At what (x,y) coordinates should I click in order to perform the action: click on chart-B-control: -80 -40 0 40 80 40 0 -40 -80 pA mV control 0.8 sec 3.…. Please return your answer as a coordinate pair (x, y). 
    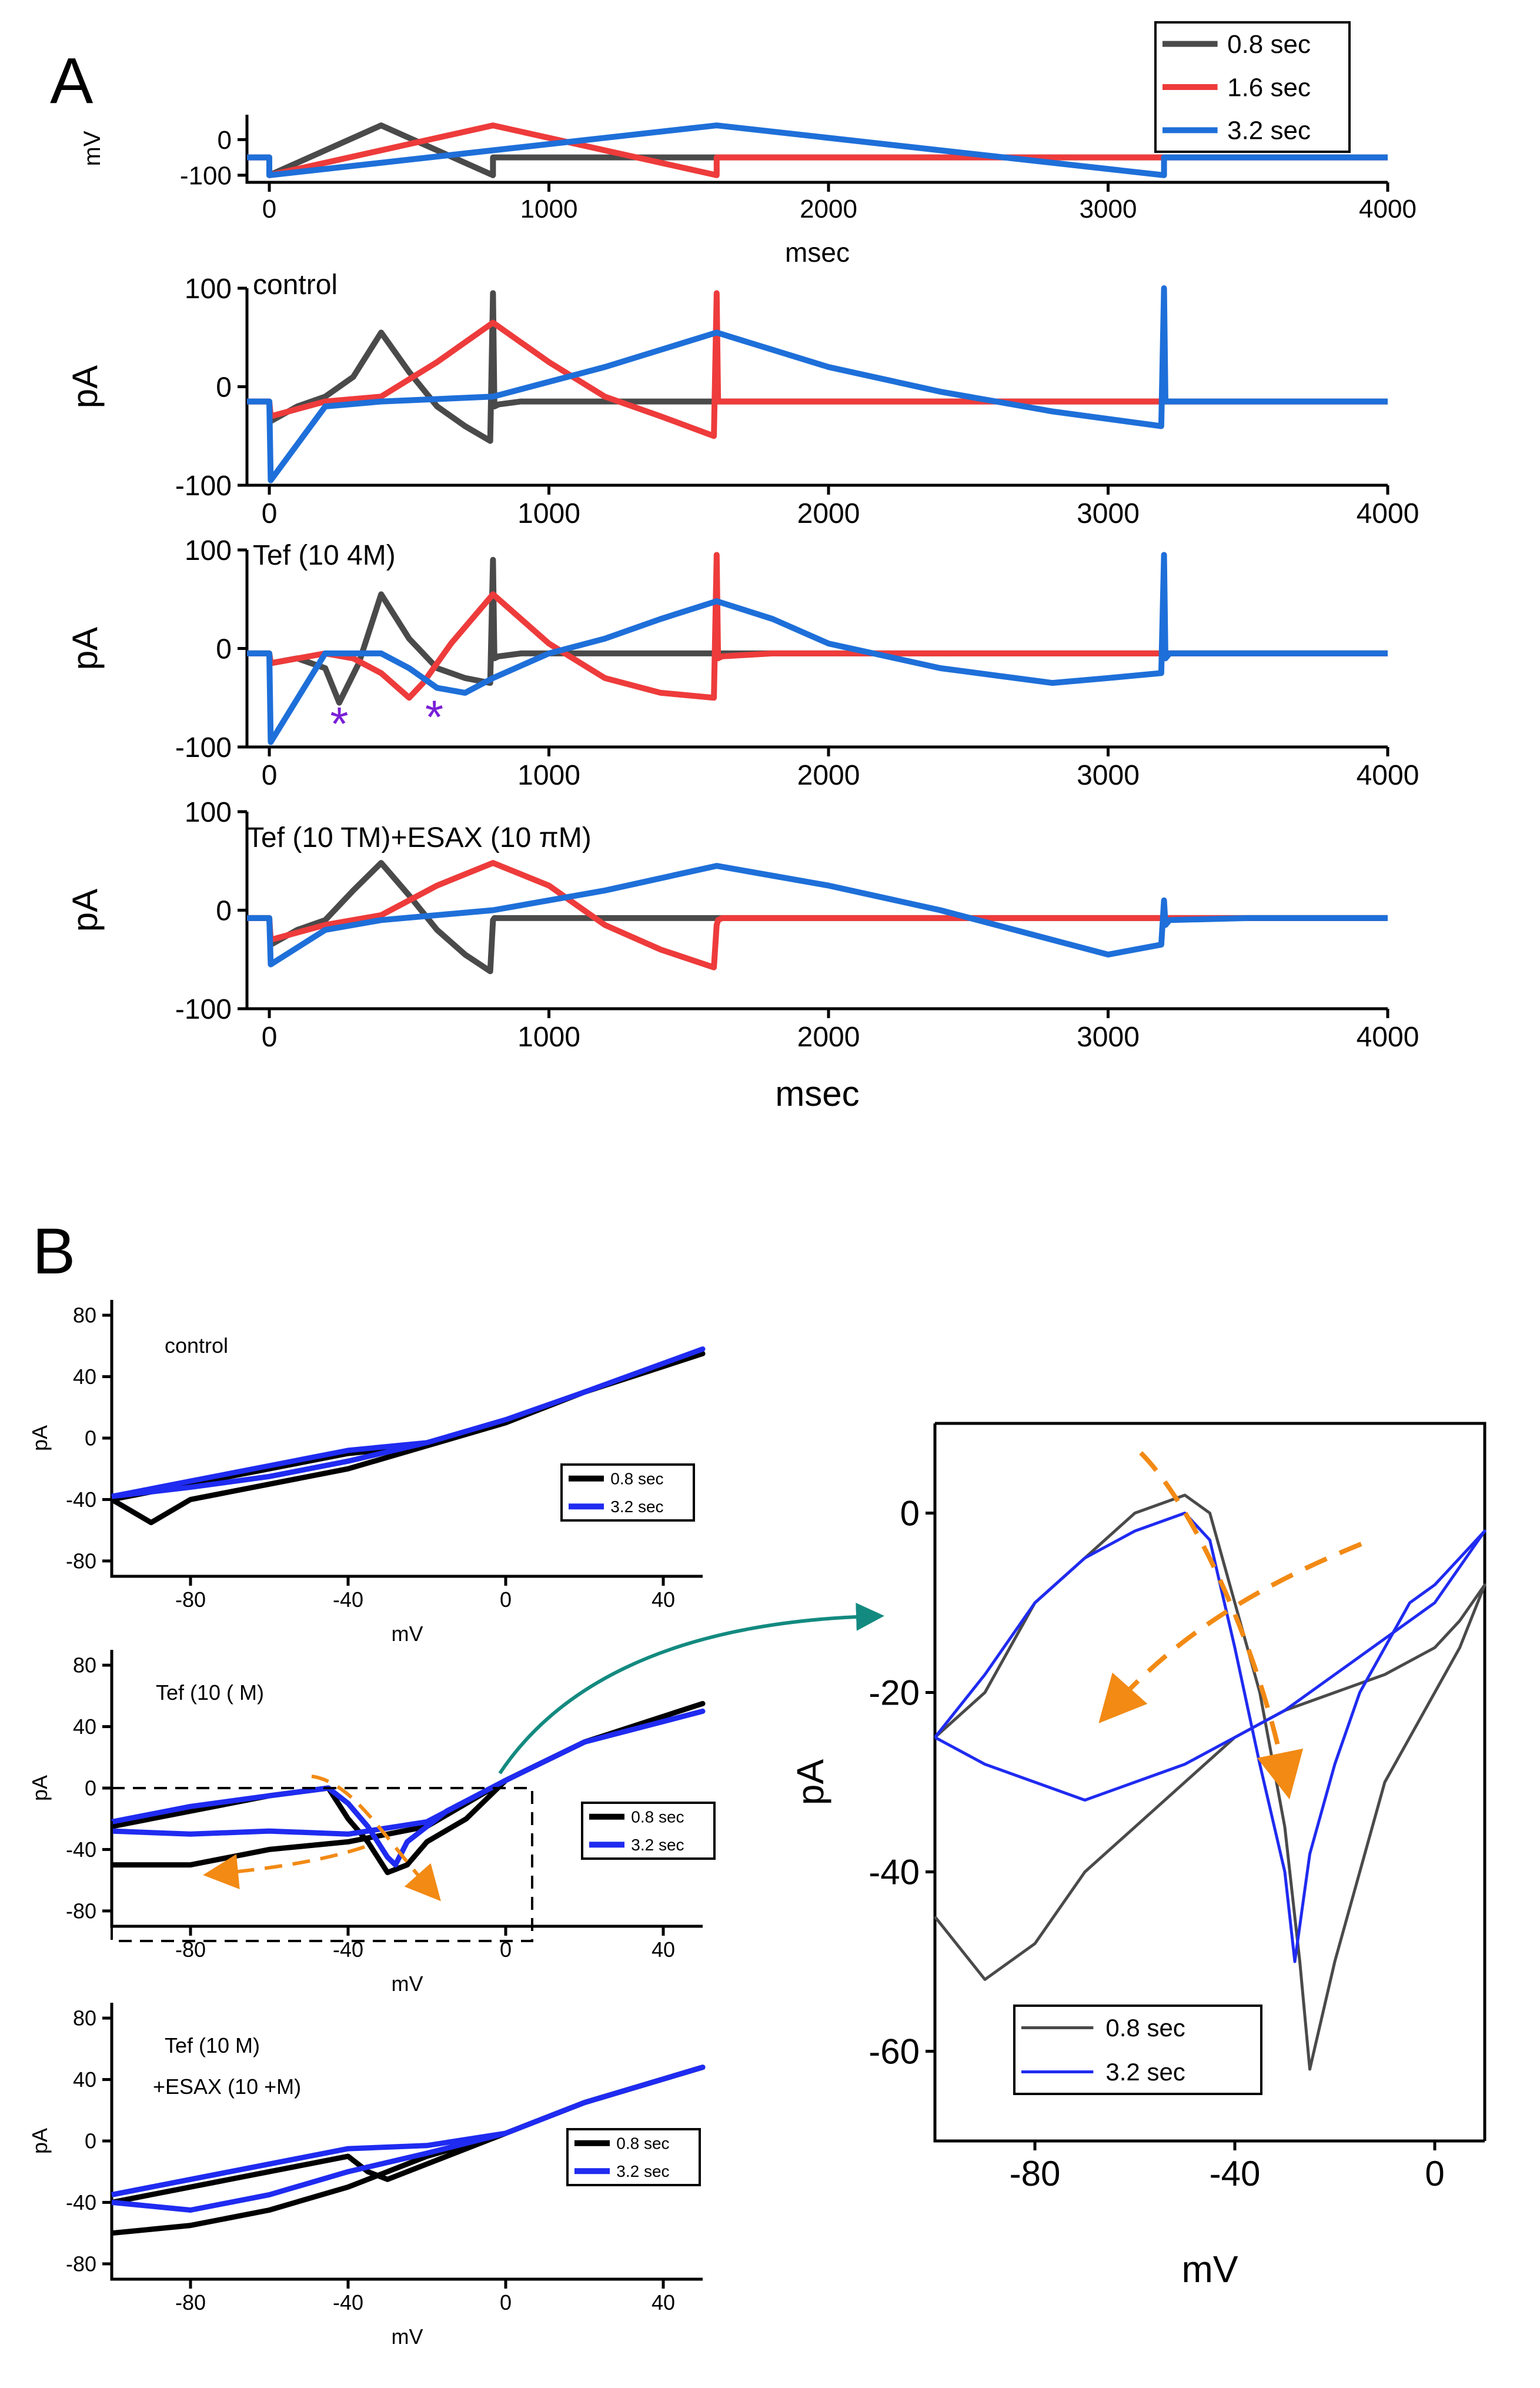
    Looking at the image, I should click on (367, 1473).